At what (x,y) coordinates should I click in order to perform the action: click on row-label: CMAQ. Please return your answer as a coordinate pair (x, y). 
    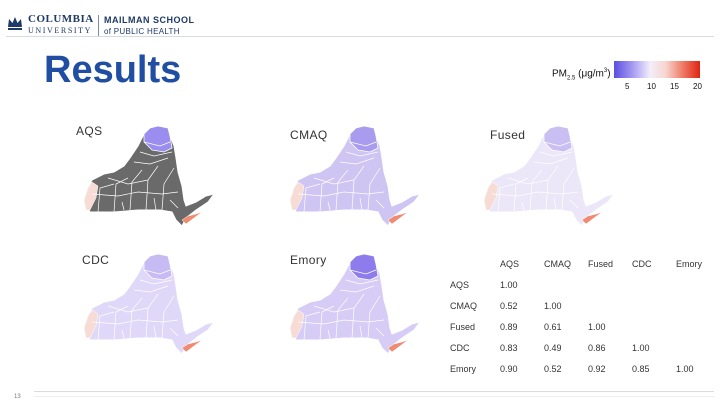
    Looking at the image, I should click on (463, 305).